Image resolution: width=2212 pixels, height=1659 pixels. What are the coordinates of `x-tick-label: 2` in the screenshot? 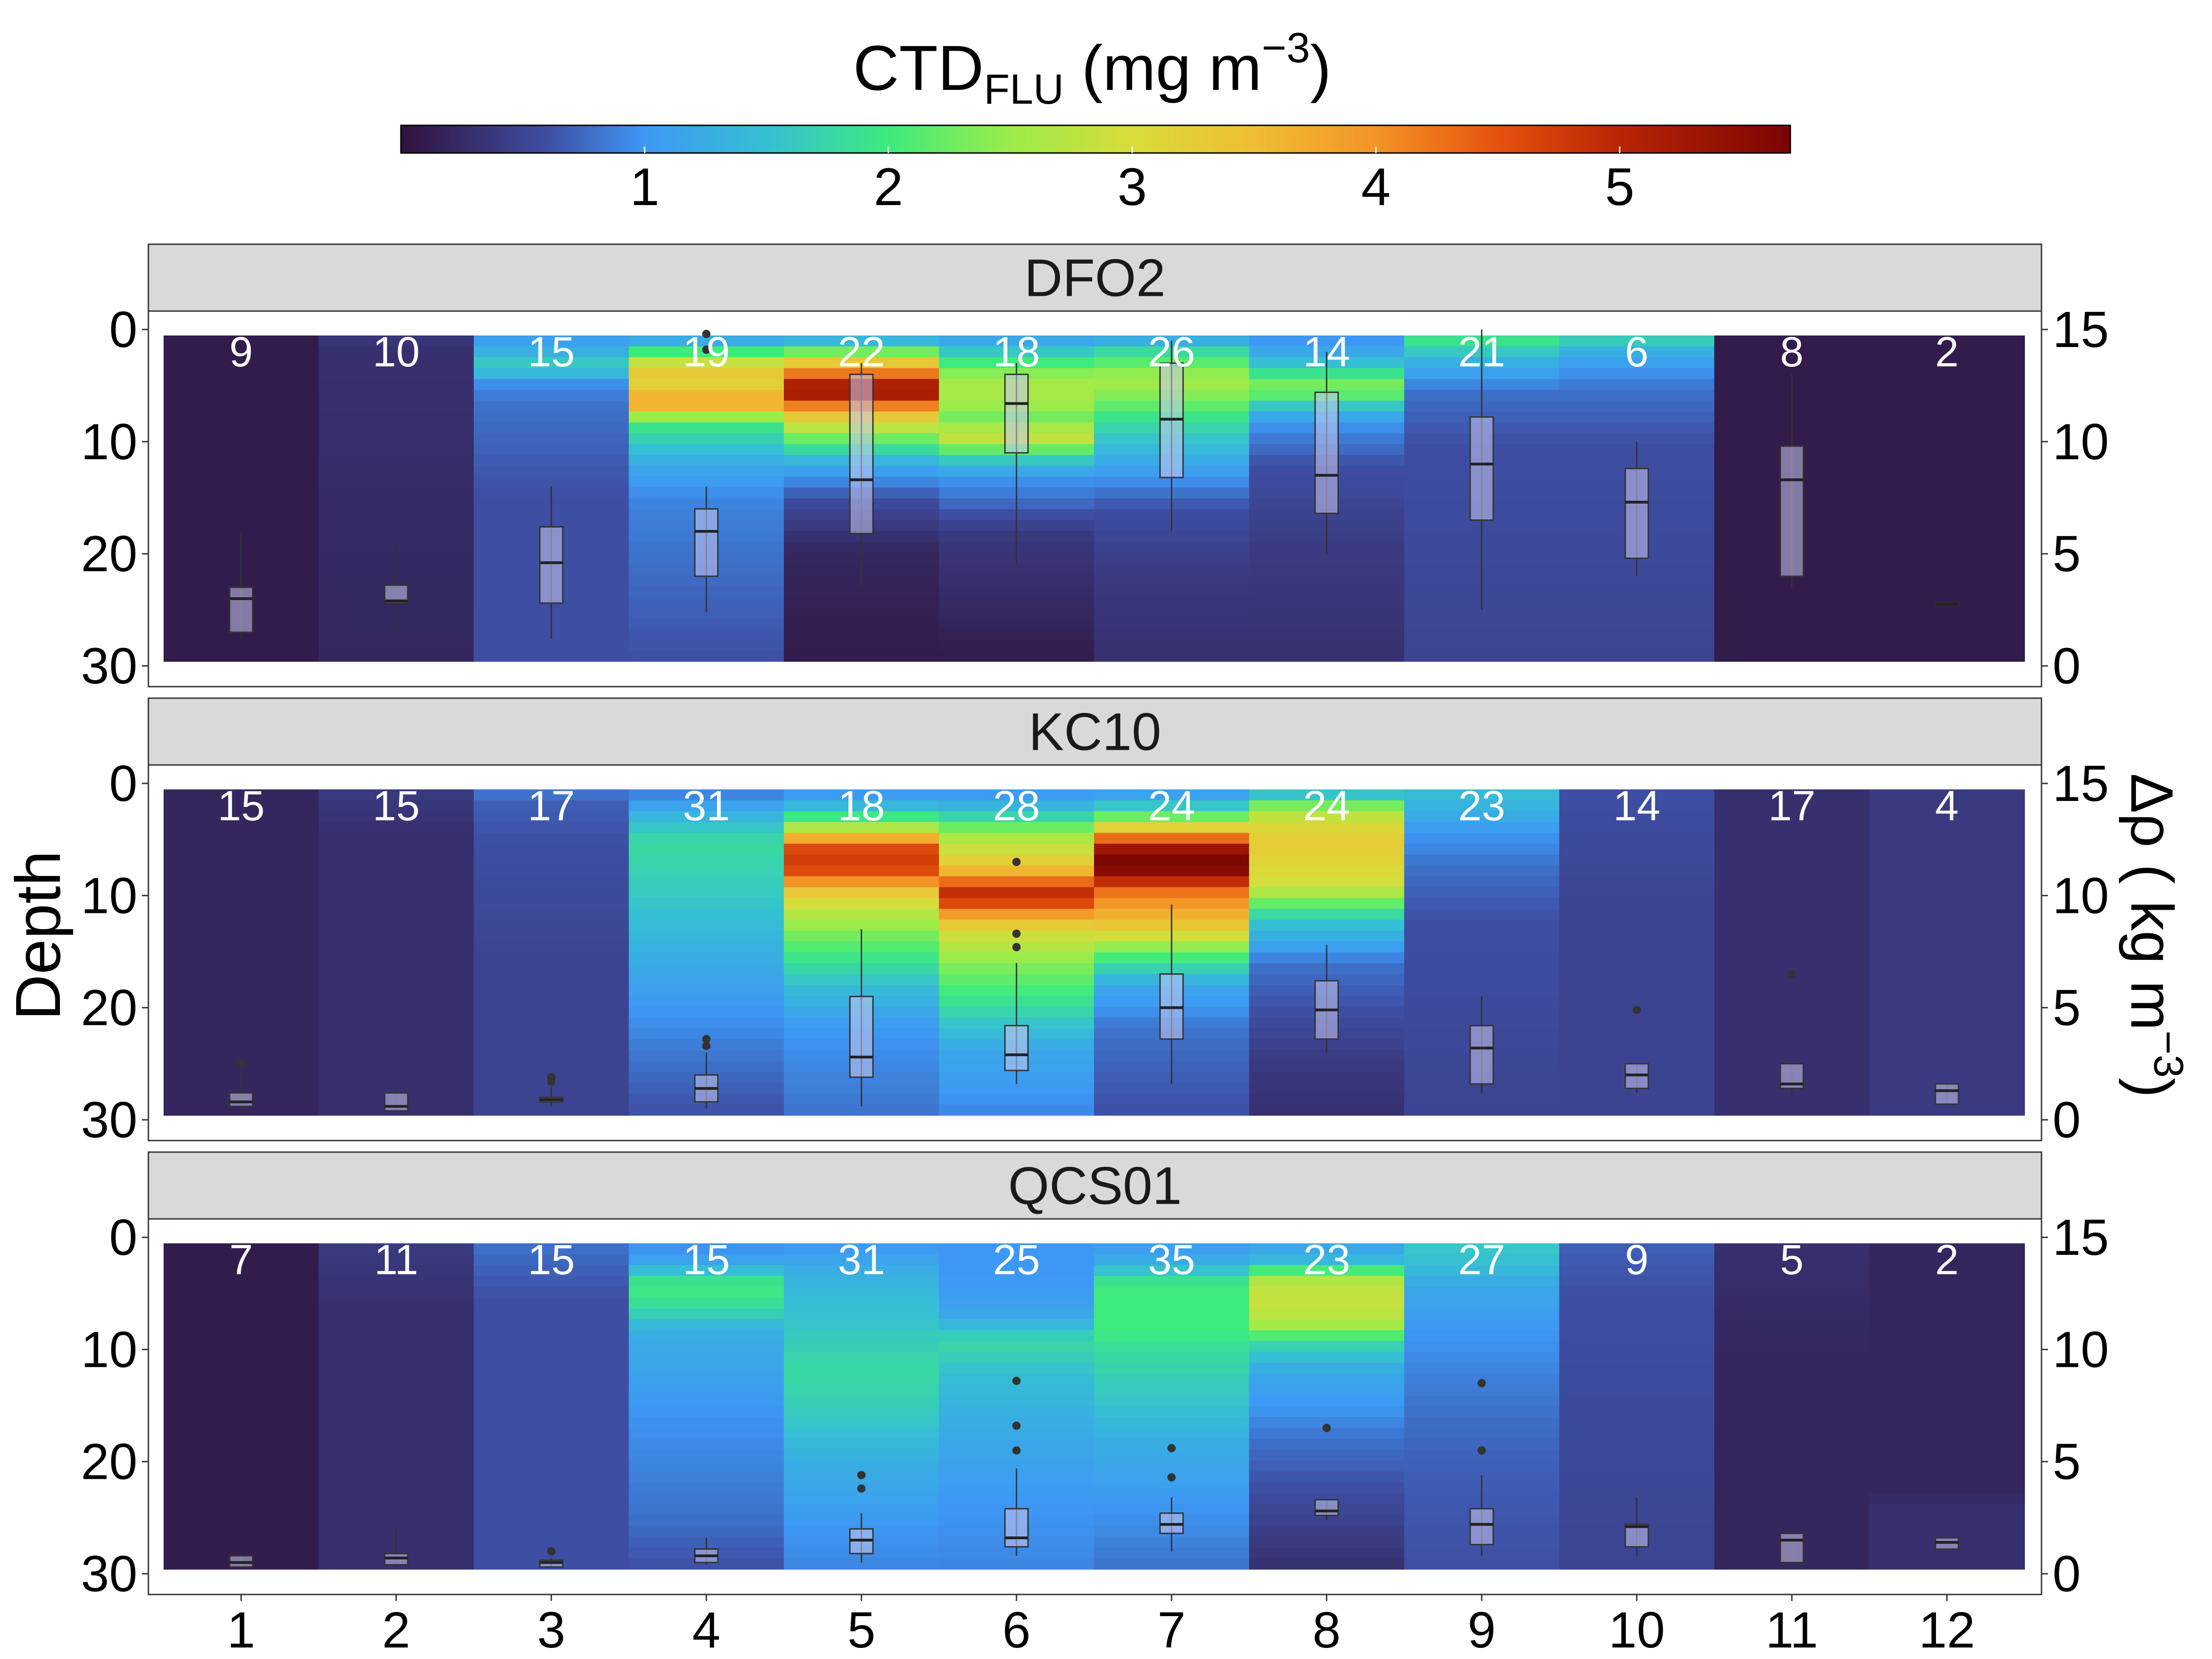 It's located at (396, 1630).